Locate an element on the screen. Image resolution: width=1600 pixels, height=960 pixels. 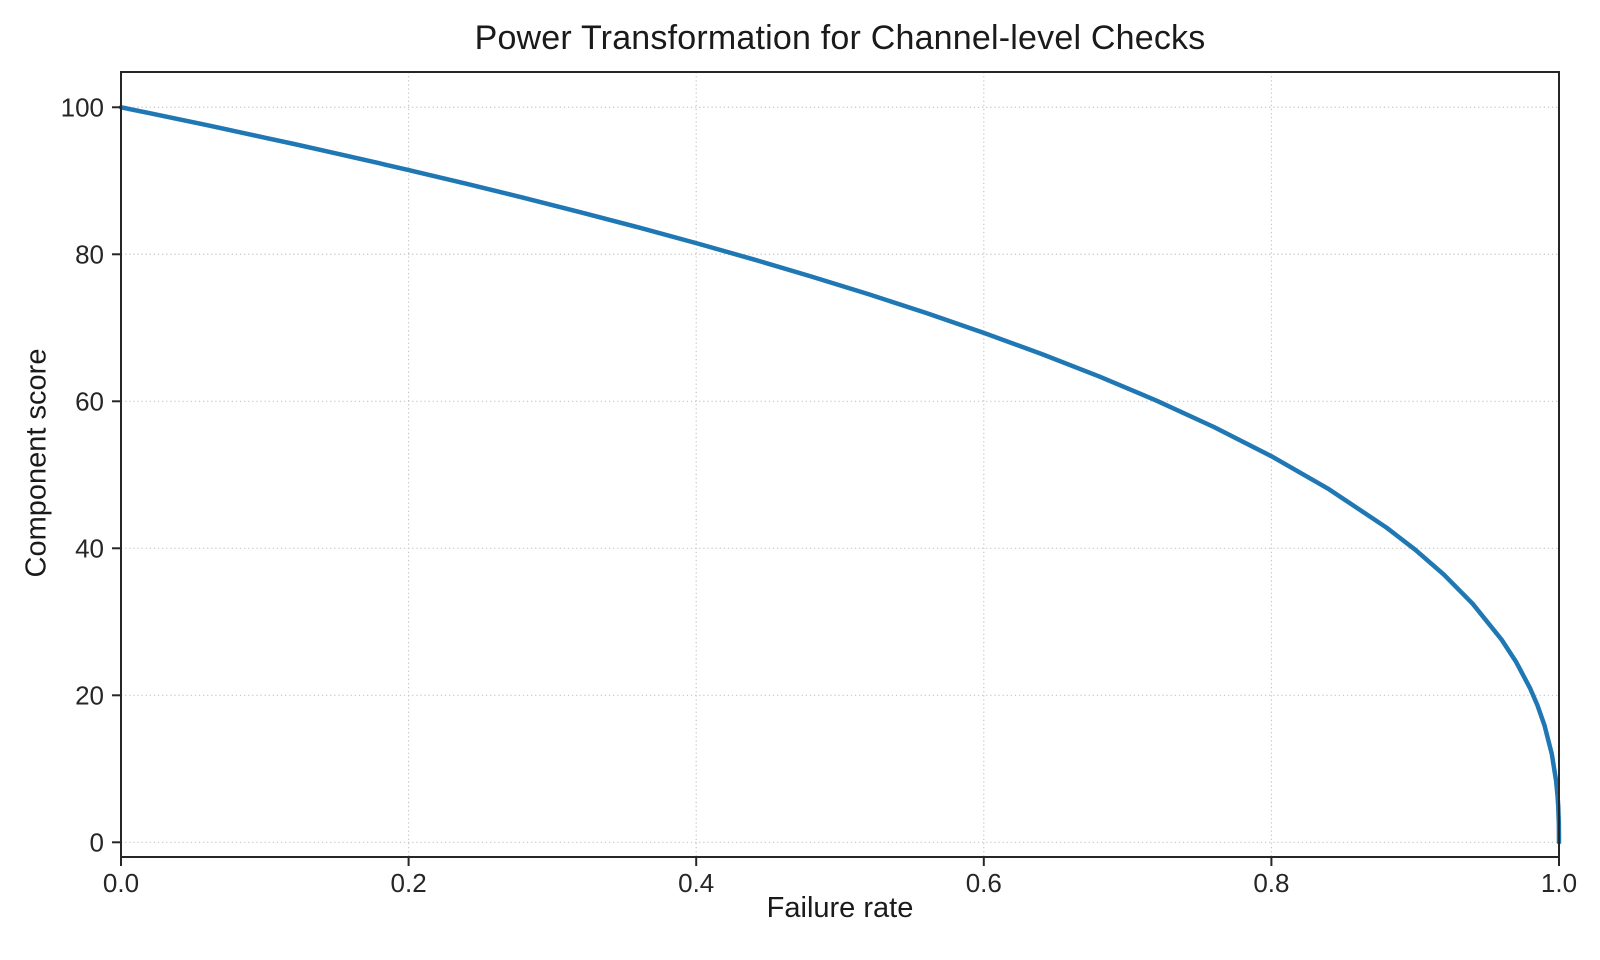
x-tick-label-0.2: 0.2 is located at coordinates (409, 883).